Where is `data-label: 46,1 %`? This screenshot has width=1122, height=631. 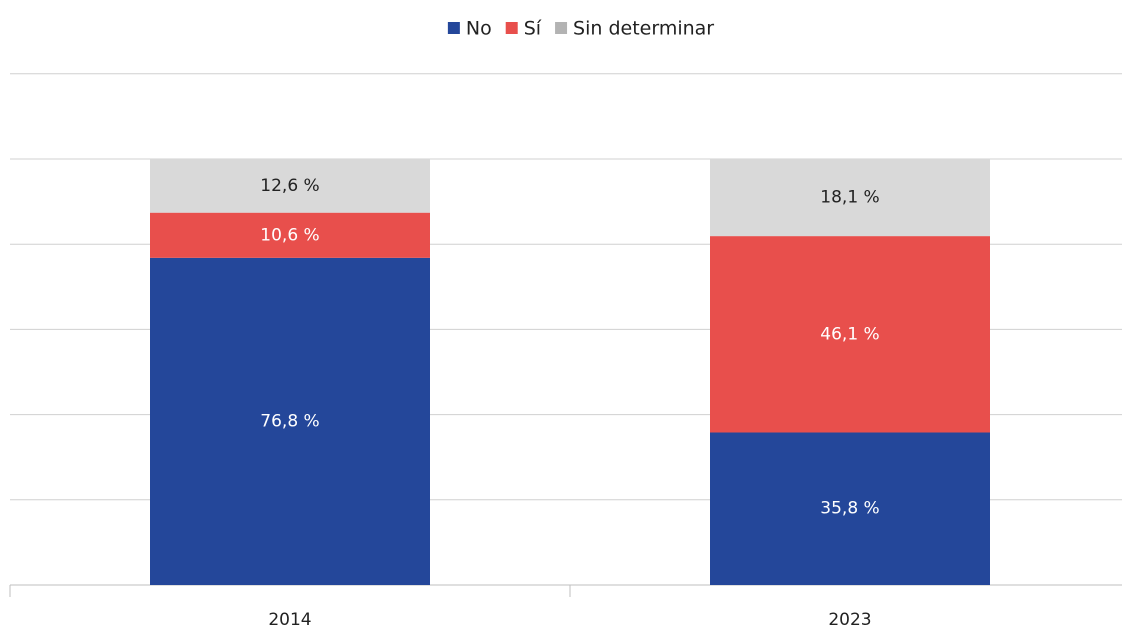
data-label: 46,1 % is located at coordinates (849, 334).